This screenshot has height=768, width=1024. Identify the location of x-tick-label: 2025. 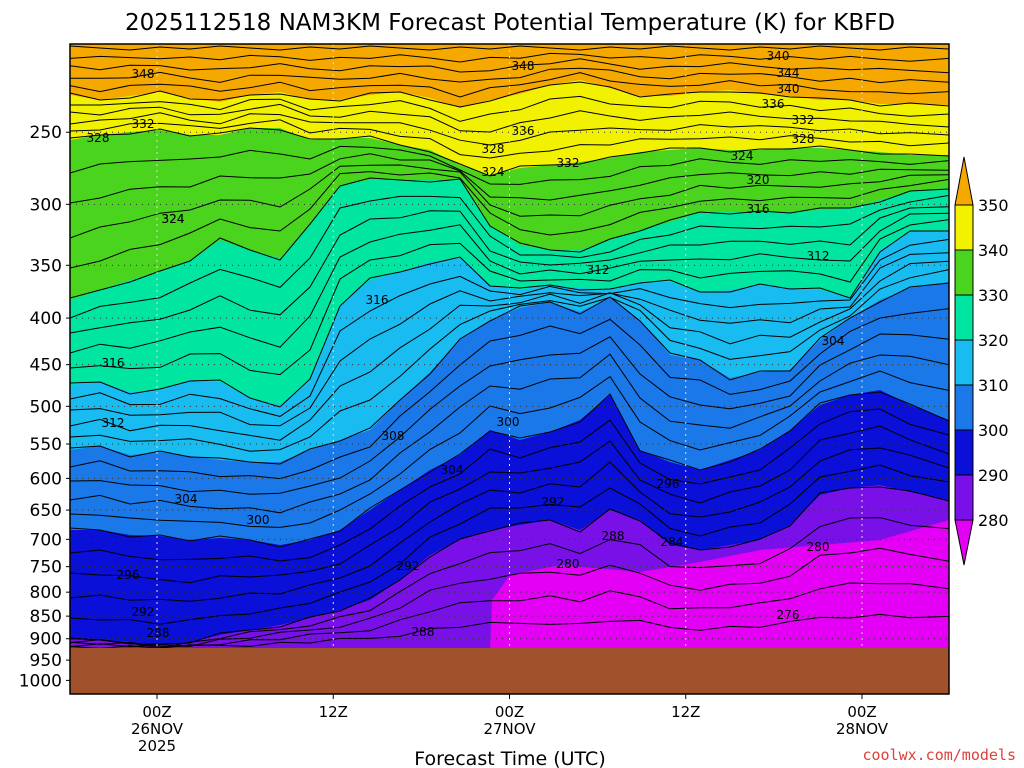
(157, 746).